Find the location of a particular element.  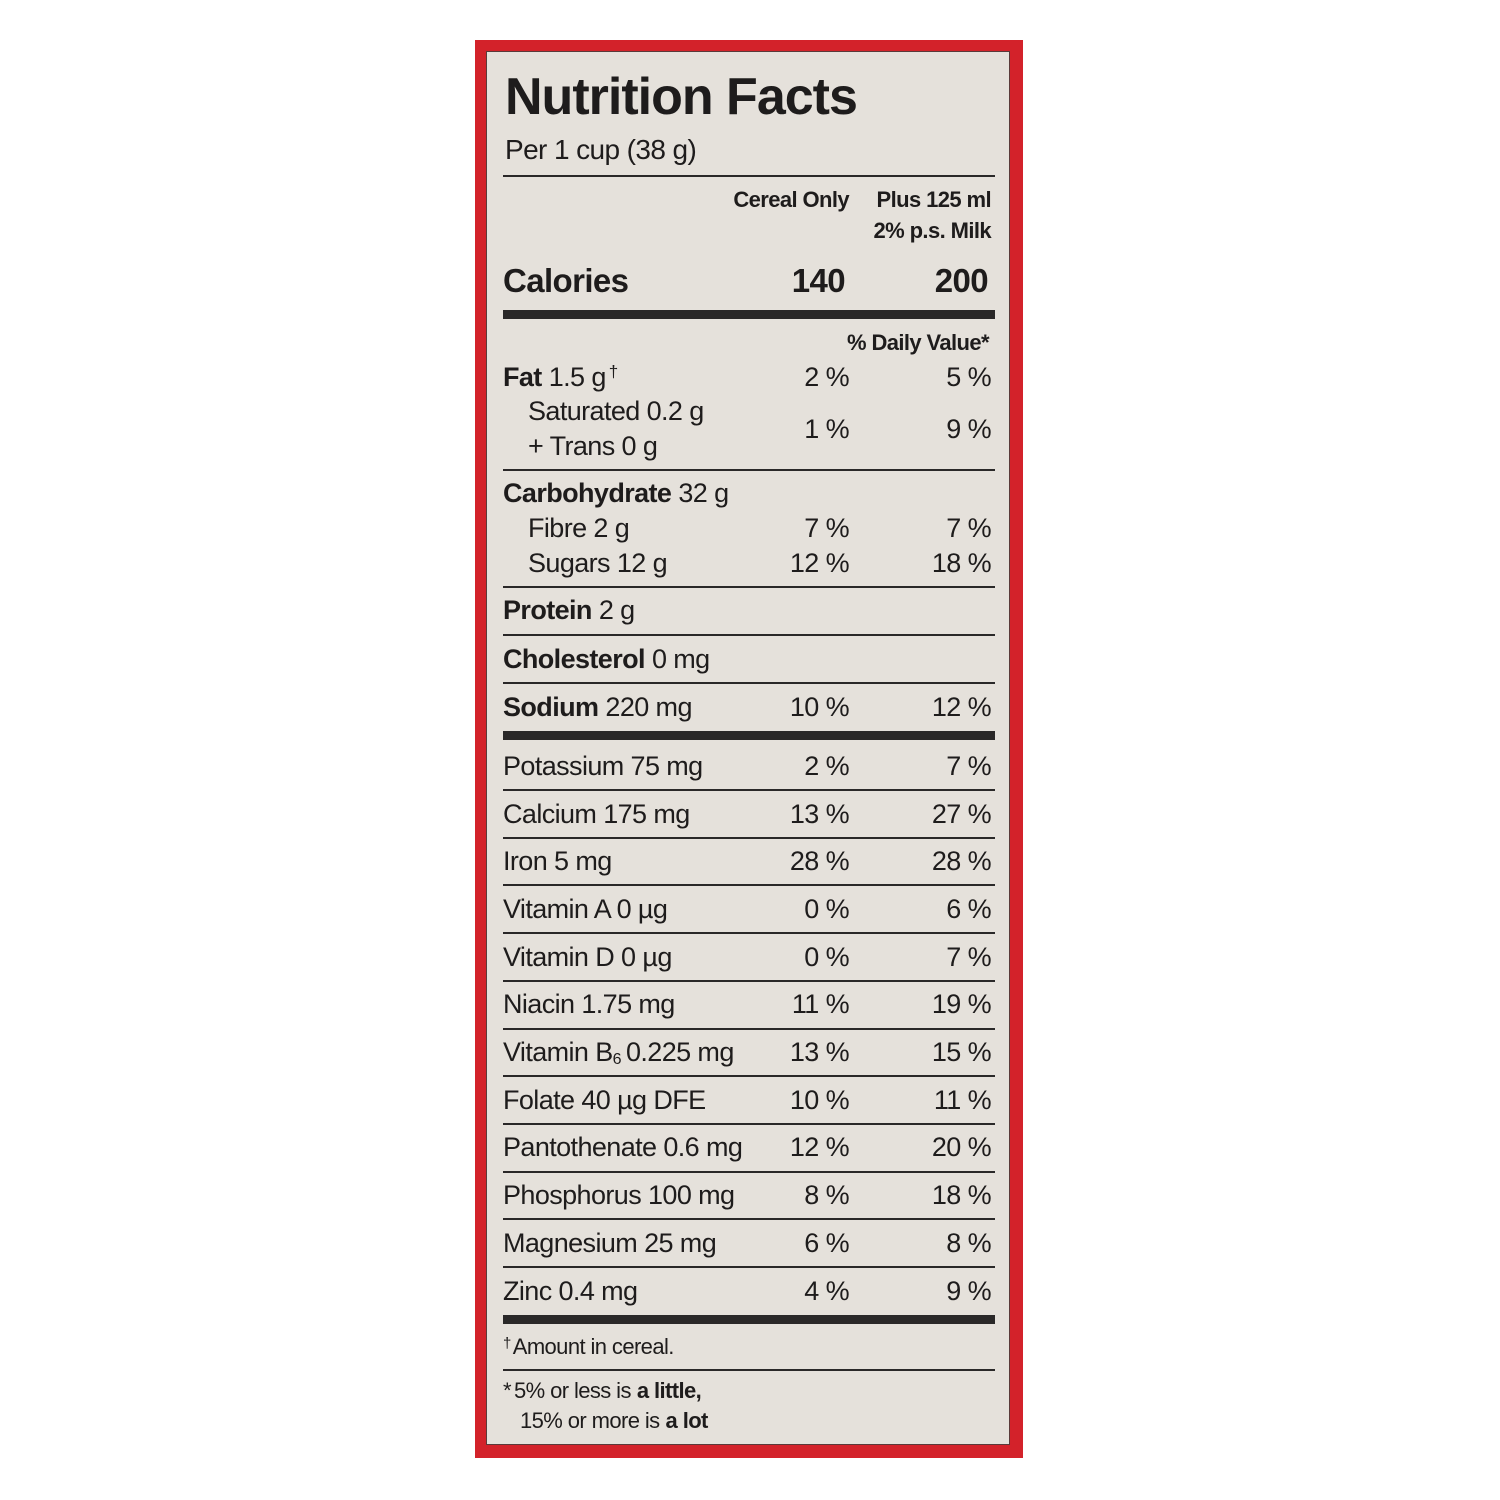

sub-nutrient: Saturated 0.2 g is located at coordinates (616, 410).